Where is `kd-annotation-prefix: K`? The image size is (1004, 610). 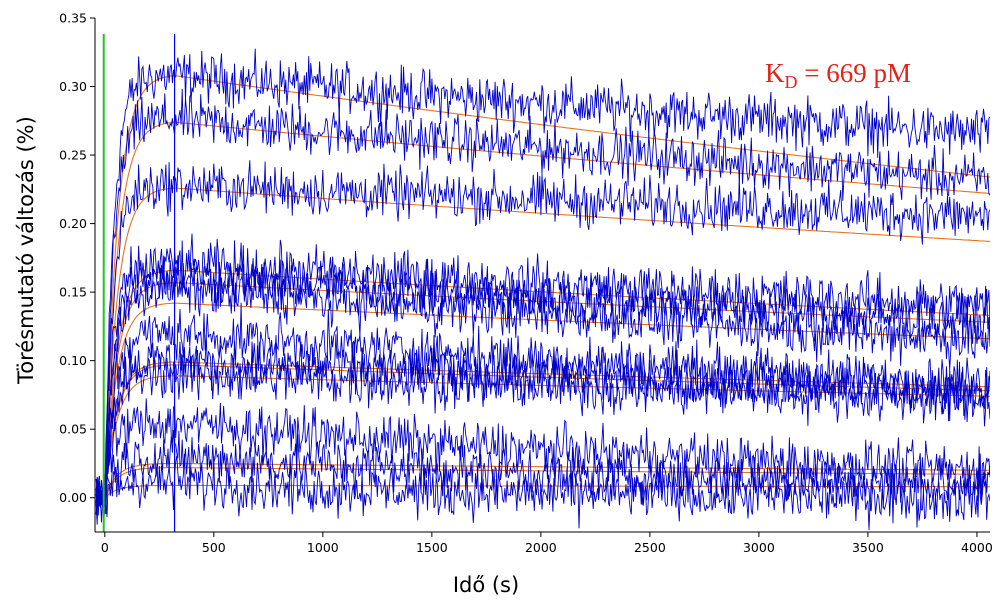
kd-annotation-prefix: K is located at coordinates (775, 73).